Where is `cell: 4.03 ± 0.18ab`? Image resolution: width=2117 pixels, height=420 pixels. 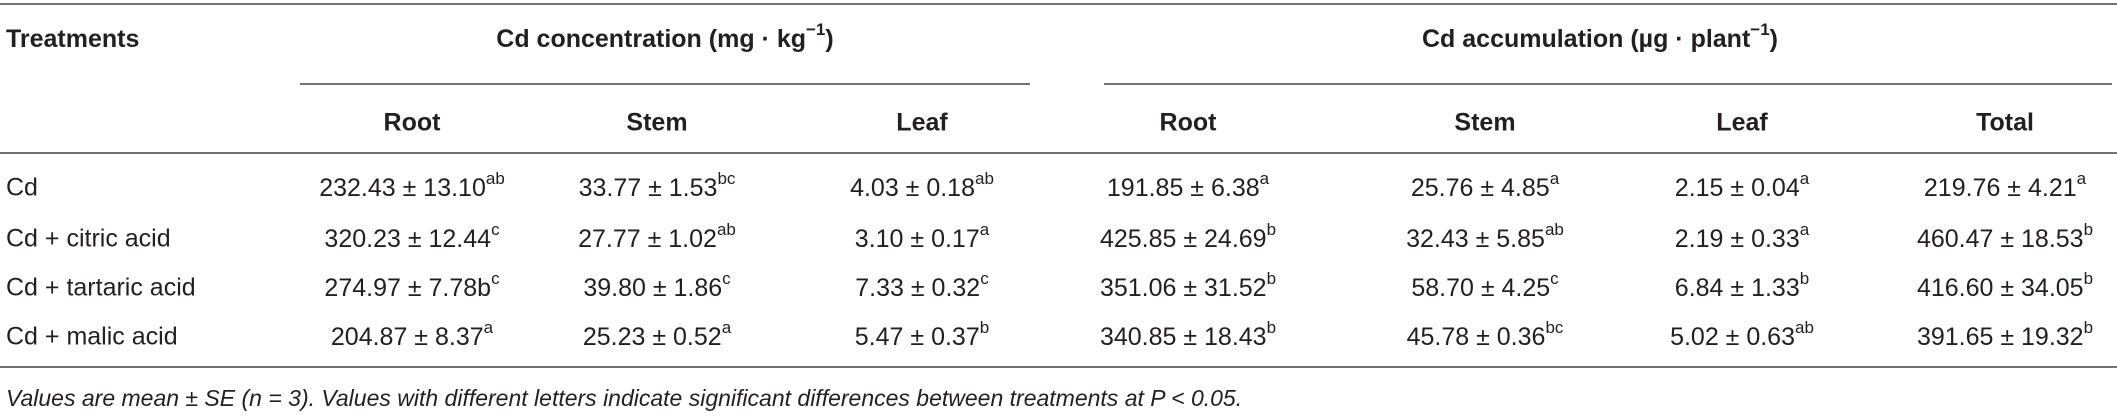 cell: 4.03 ± 0.18ab is located at coordinates (922, 185).